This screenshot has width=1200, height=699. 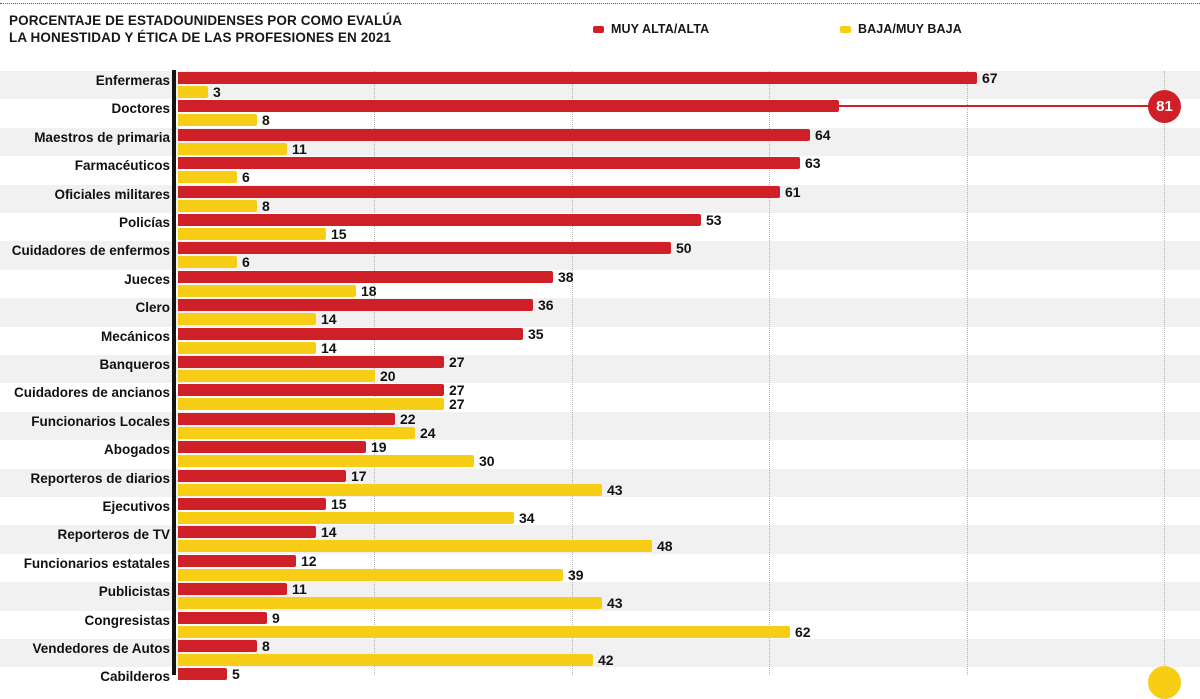 I want to click on value-baja: 14, so click(x=329, y=319).